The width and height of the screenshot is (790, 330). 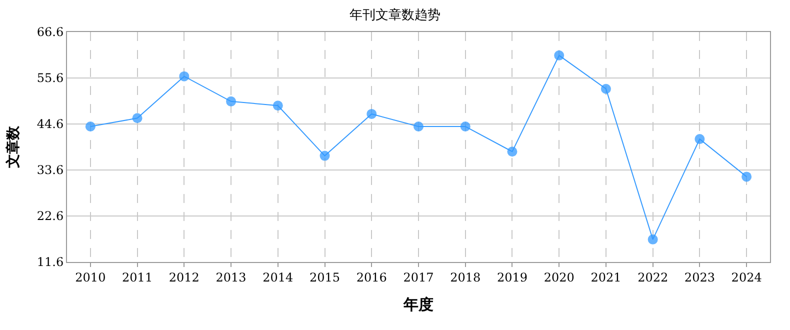 What do you see at coordinates (418, 277) in the screenshot?
I see `x-tick-label: 2017` at bounding box center [418, 277].